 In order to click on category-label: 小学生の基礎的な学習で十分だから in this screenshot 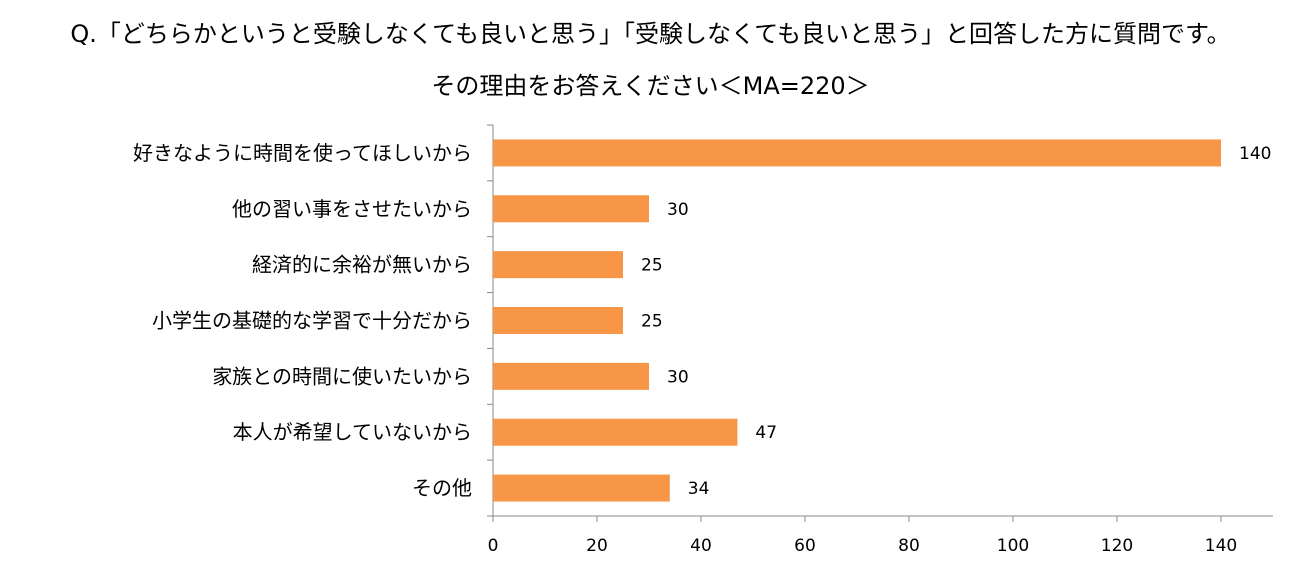, I will do `click(312, 321)`.